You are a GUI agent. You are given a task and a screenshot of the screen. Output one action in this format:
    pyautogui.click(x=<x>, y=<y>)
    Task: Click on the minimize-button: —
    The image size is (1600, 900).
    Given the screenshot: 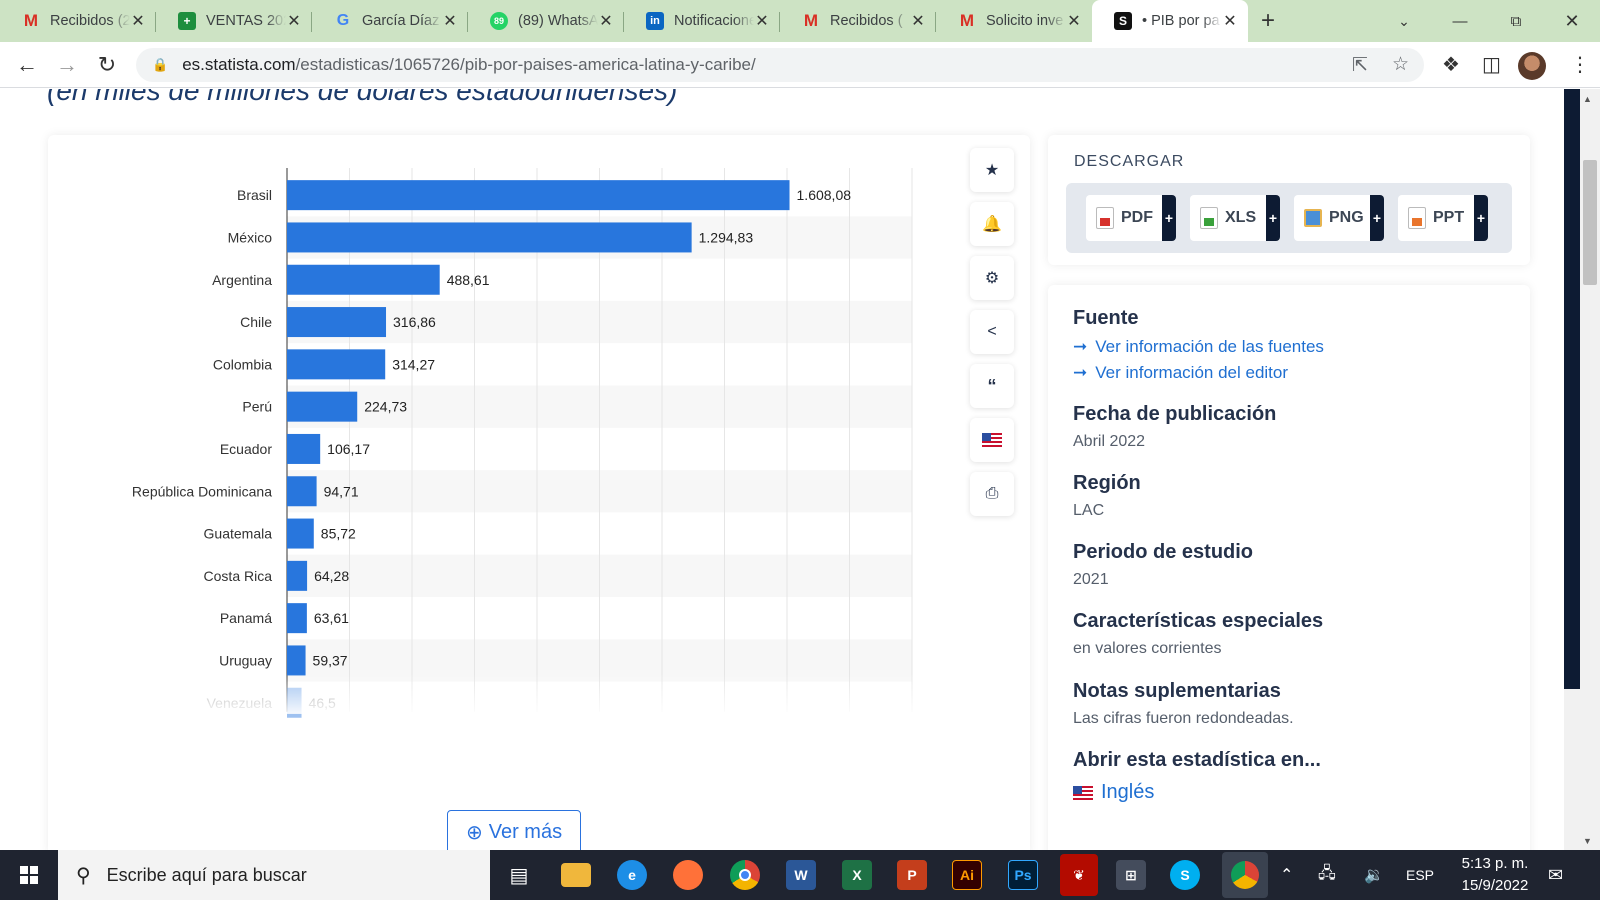 What is the action you would take?
    pyautogui.click(x=1460, y=21)
    